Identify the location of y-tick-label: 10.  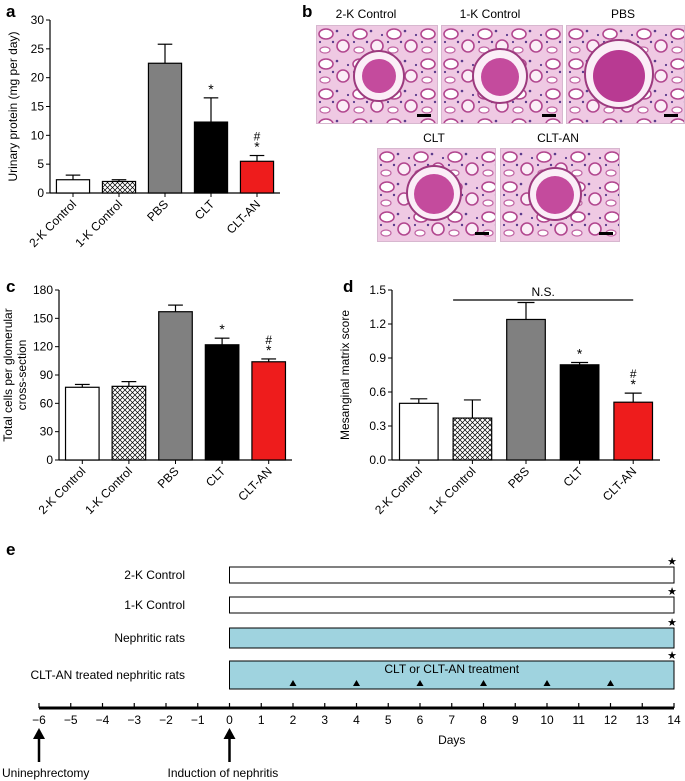
(38, 135).